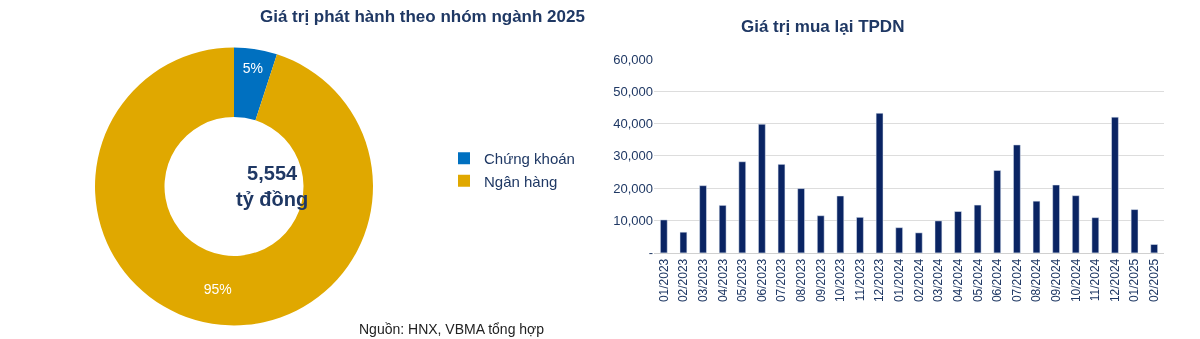  Describe the element at coordinates (823, 26) in the screenshot. I see `chart-title: Giá trị mua lại TPDN` at that location.